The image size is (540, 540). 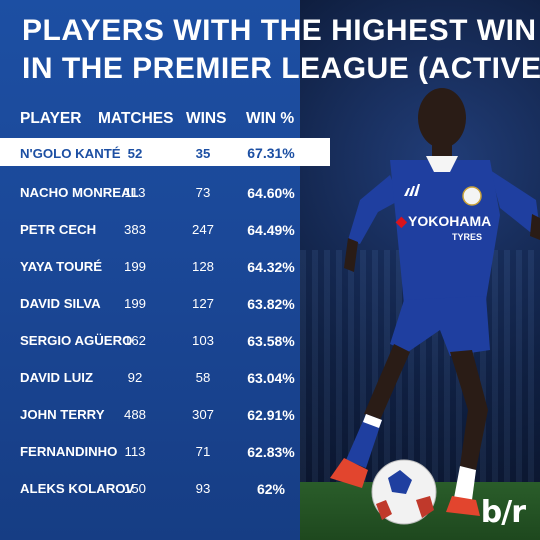 What do you see at coordinates (76, 340) in the screenshot?
I see `player-name: SERGIO AGÜERO` at bounding box center [76, 340].